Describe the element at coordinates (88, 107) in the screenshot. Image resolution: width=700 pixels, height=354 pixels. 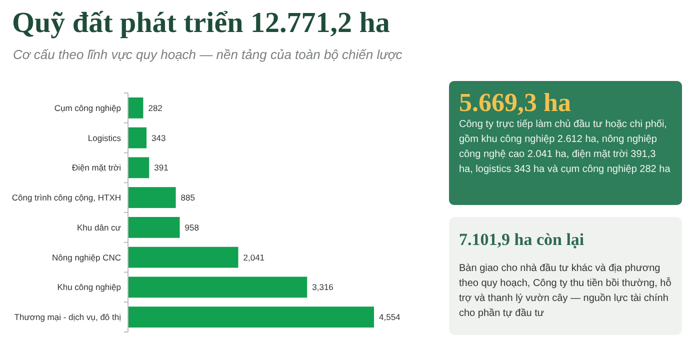
I see `y-tick-label: Cụm công nghiệp` at that location.